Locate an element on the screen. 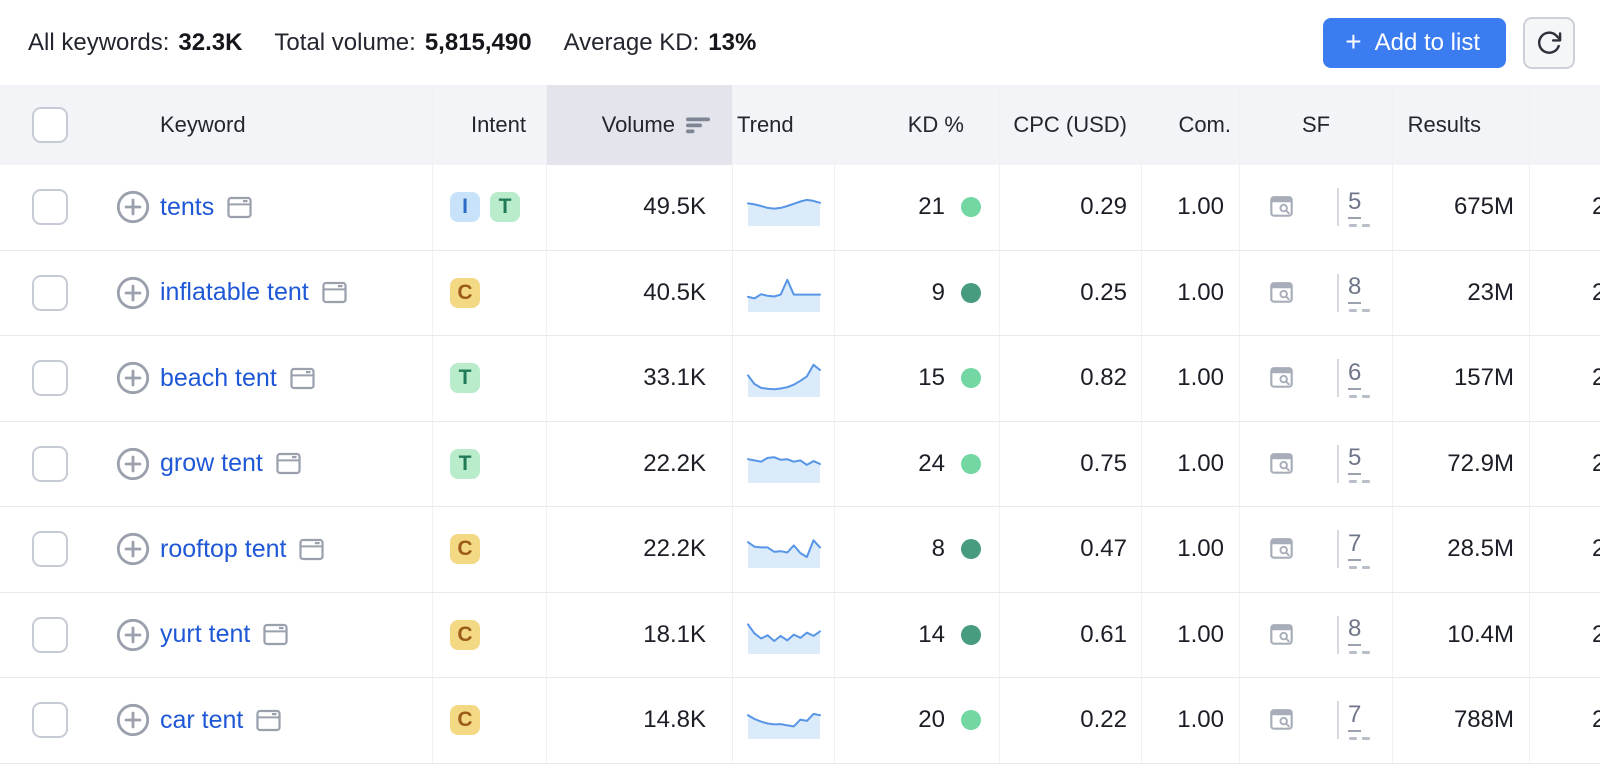 The image size is (1600, 777). keyword-link: grow tent is located at coordinates (211, 463).